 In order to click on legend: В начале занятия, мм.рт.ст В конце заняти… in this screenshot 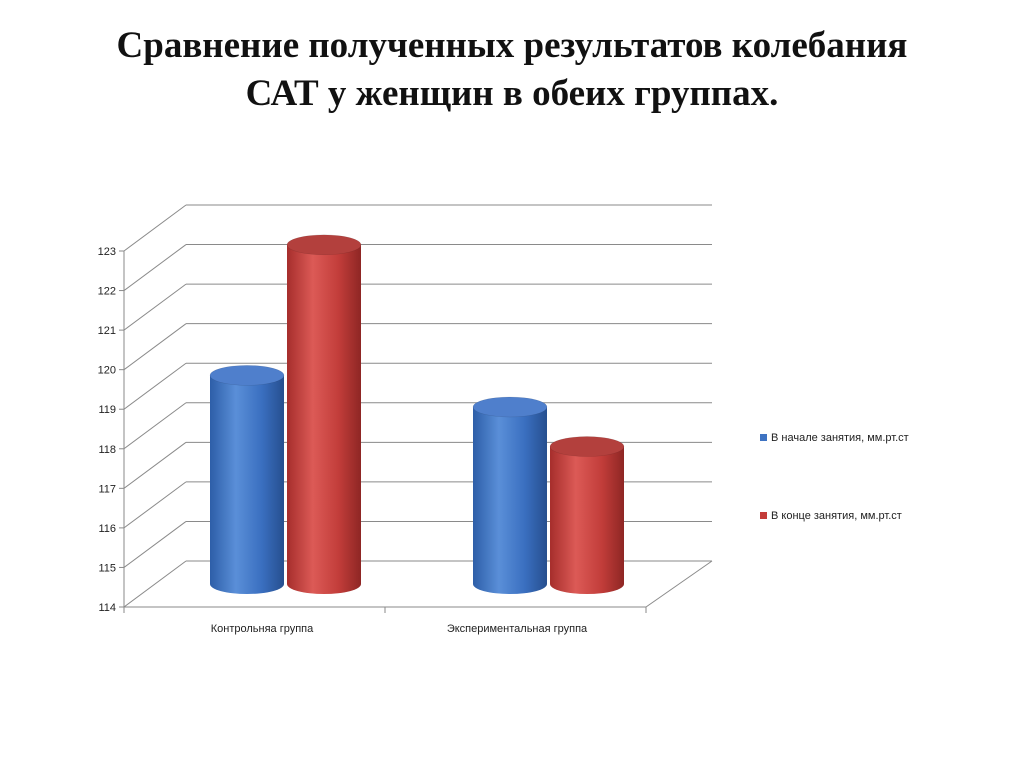, I will do `click(834, 477)`.